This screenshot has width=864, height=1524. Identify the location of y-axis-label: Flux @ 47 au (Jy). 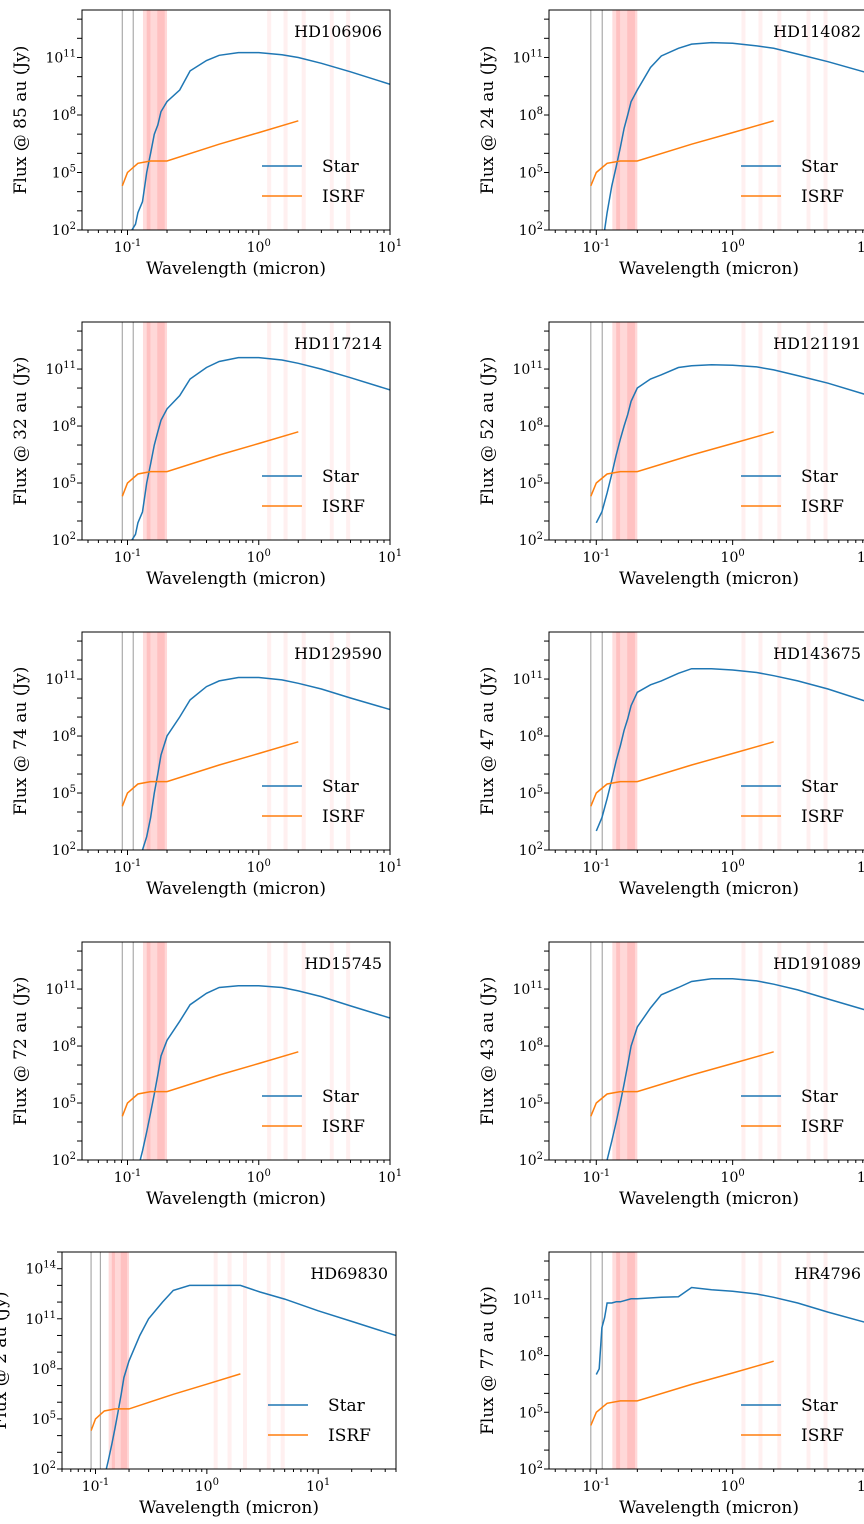
(488, 741).